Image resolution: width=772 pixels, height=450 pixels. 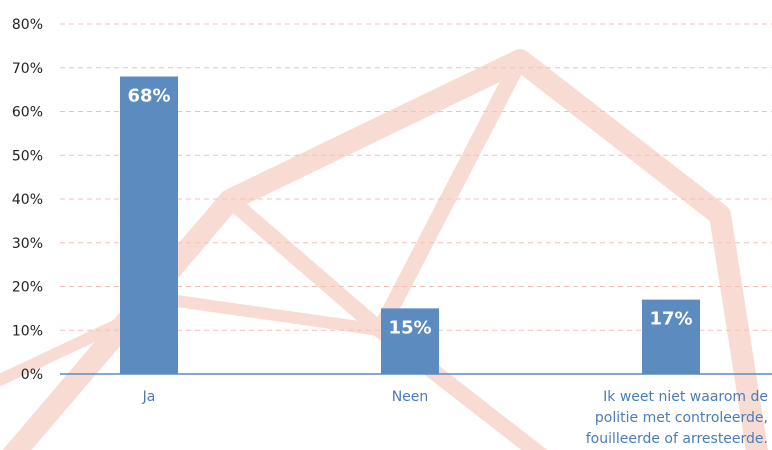 What do you see at coordinates (149, 397) in the screenshot?
I see `x-category-label: Ja` at bounding box center [149, 397].